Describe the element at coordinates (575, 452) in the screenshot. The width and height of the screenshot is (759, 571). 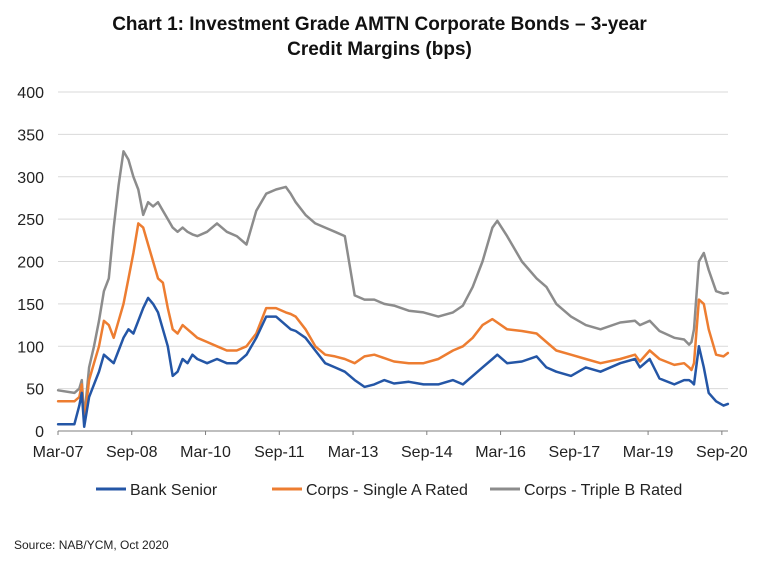
I see `x-tick-label: Sep-17` at that location.